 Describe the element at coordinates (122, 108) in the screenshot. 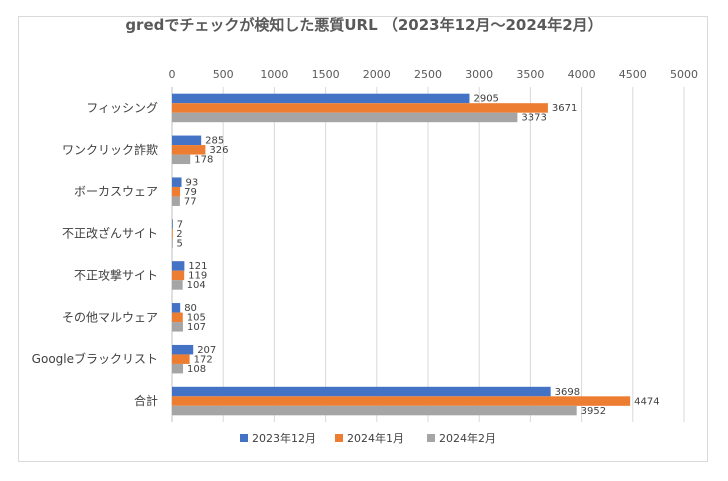

I see `category-label: フィッシング` at that location.